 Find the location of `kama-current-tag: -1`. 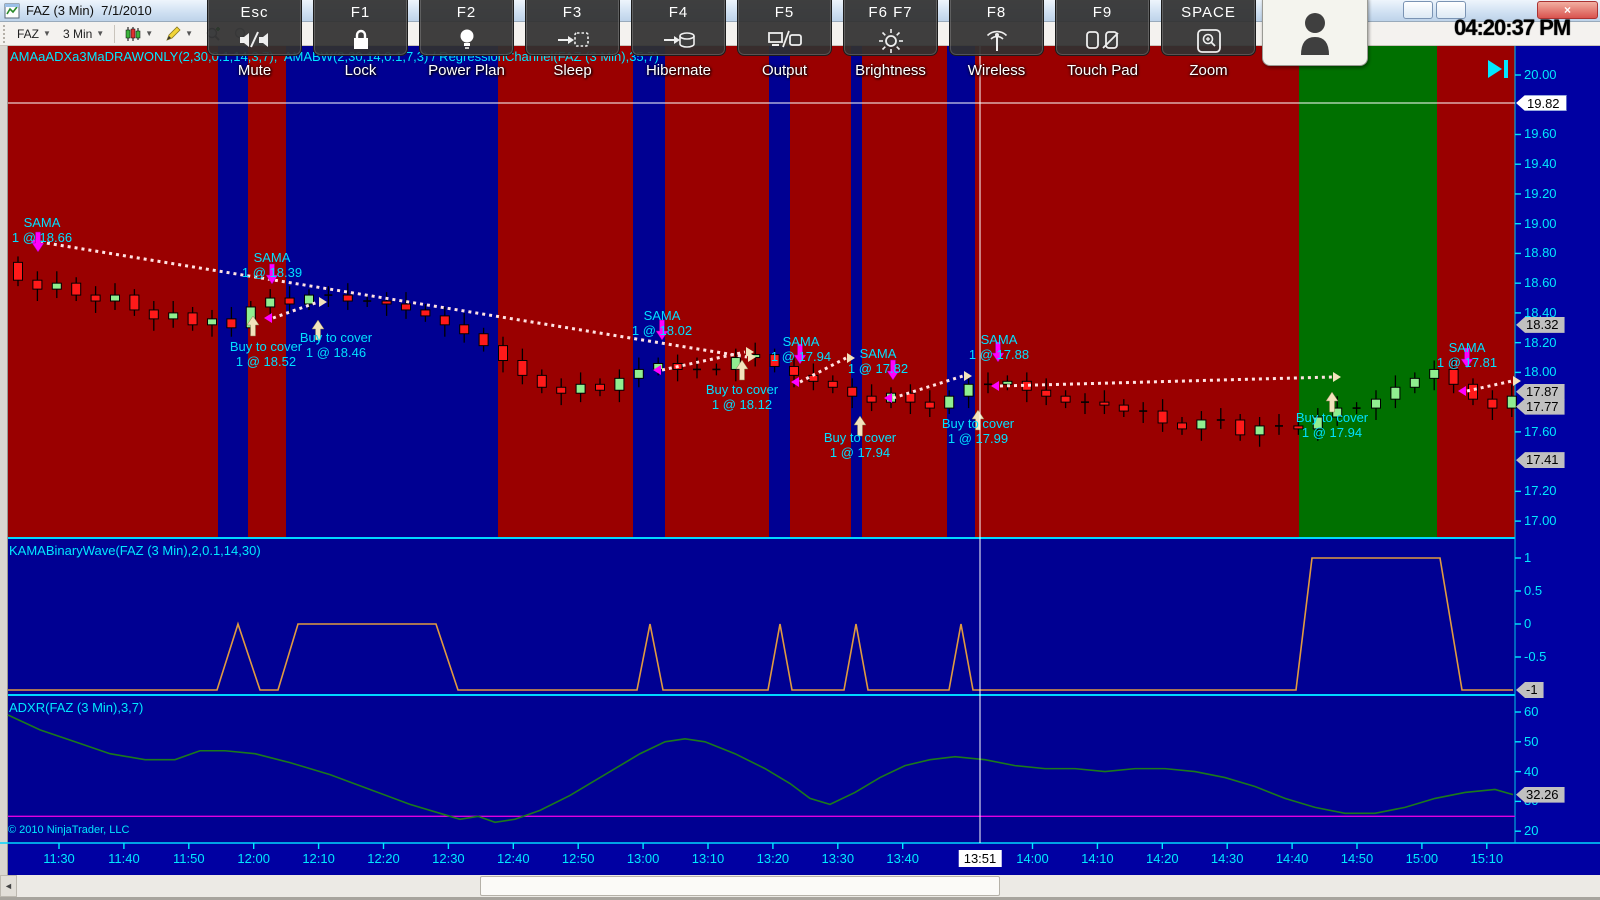

kama-current-tag: -1 is located at coordinates (1530, 690).